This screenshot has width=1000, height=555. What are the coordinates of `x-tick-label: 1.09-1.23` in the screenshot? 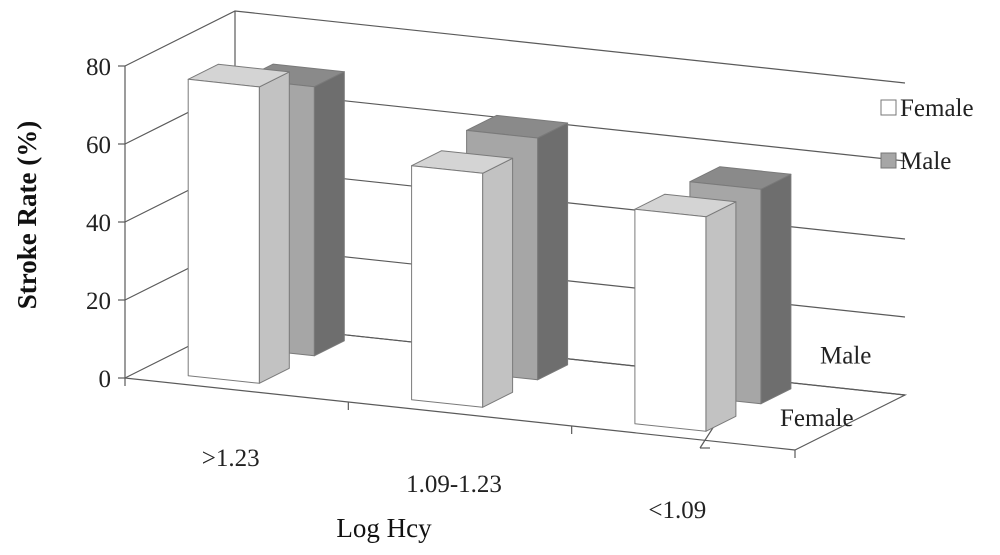 It's located at (454, 484).